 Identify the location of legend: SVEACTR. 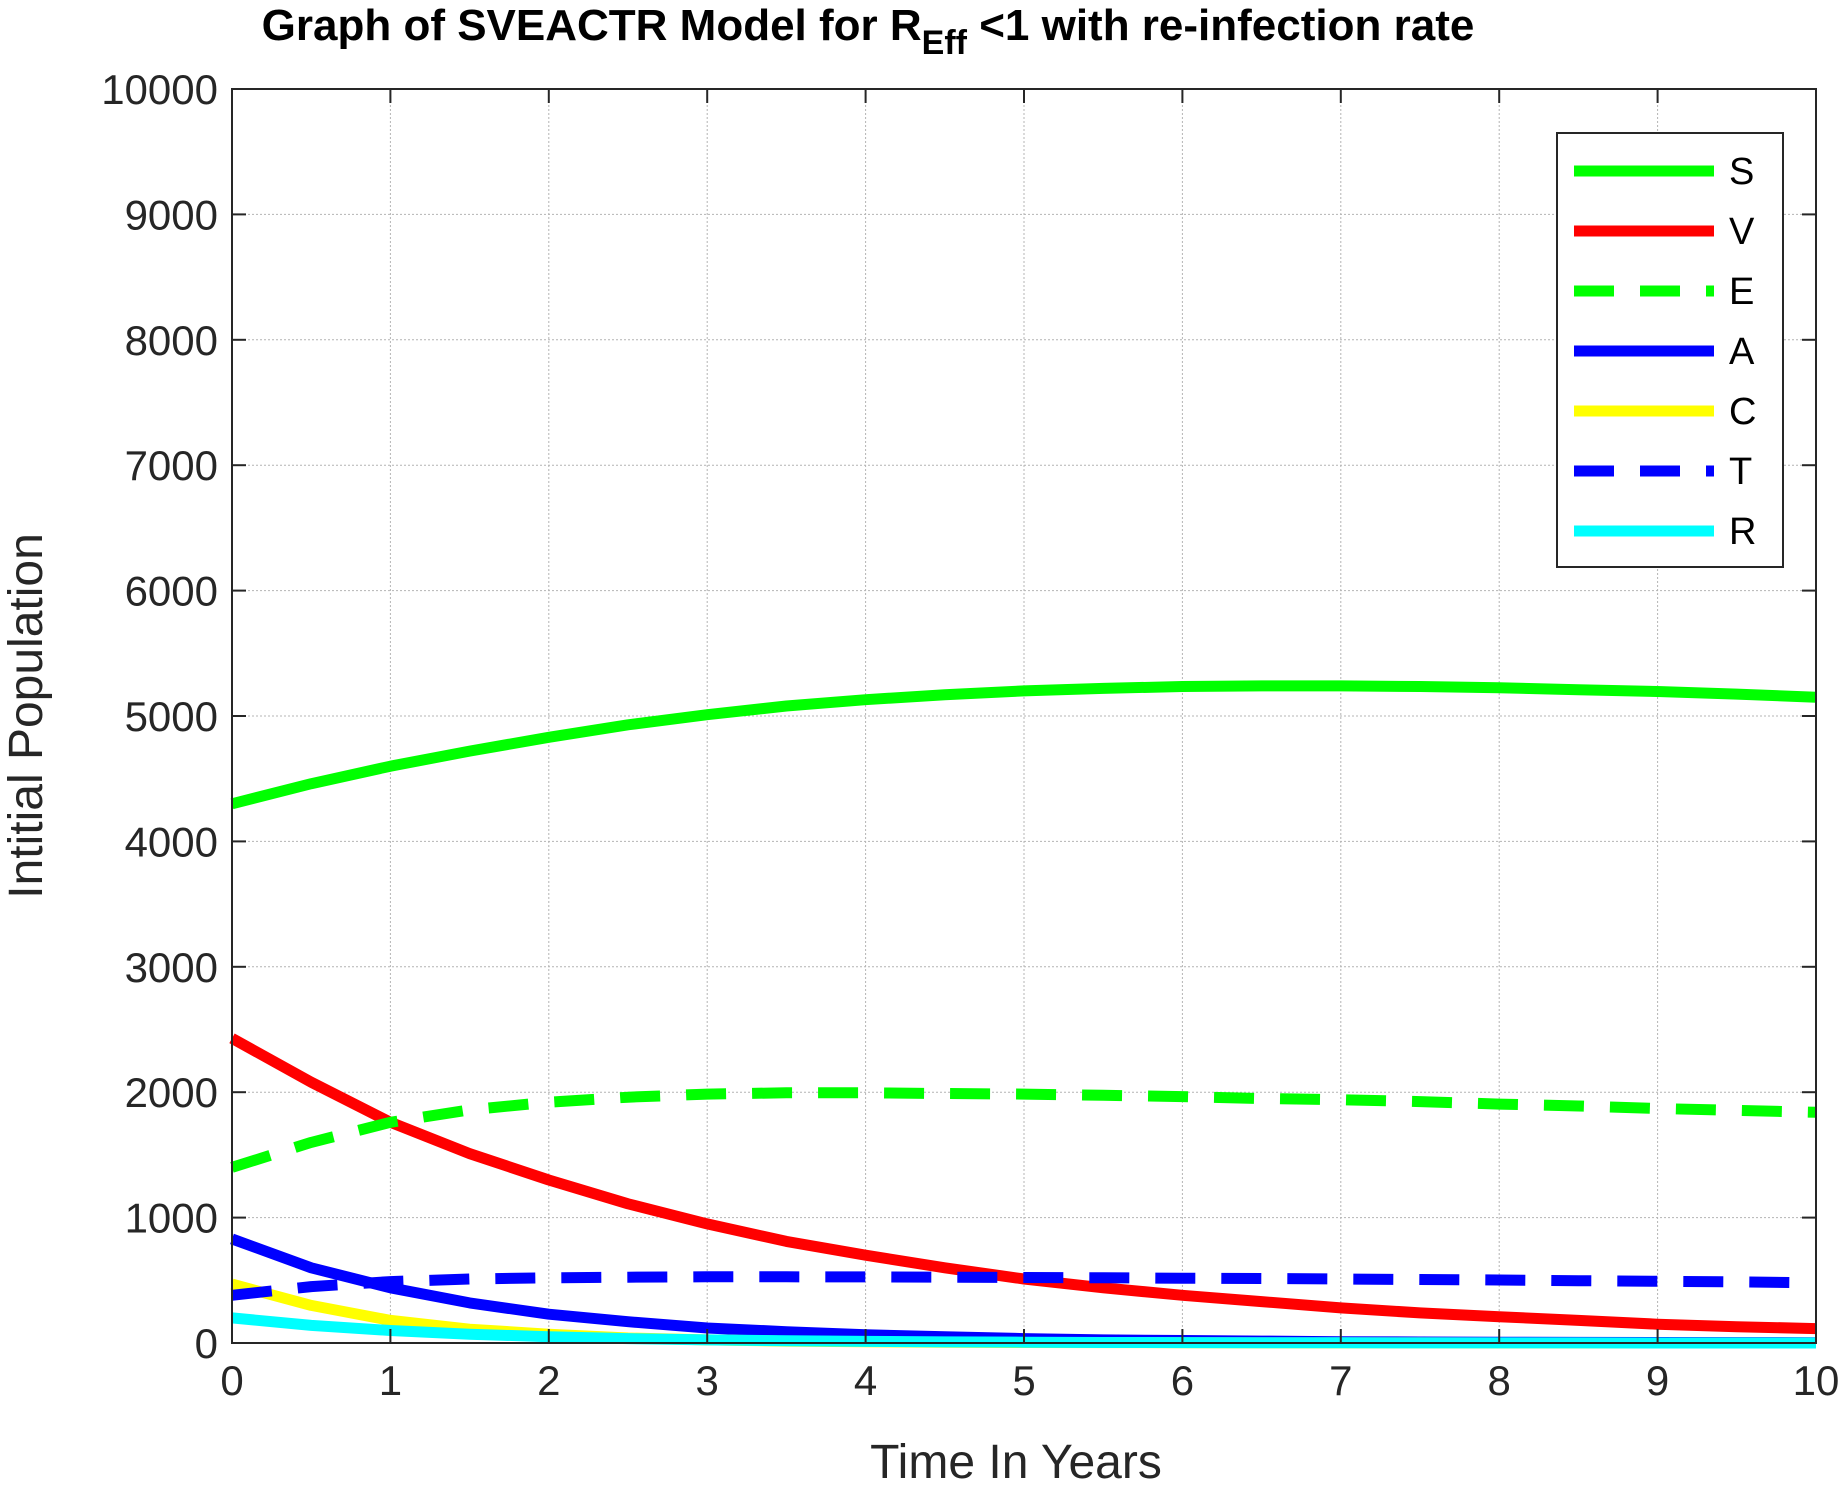
(1670, 350).